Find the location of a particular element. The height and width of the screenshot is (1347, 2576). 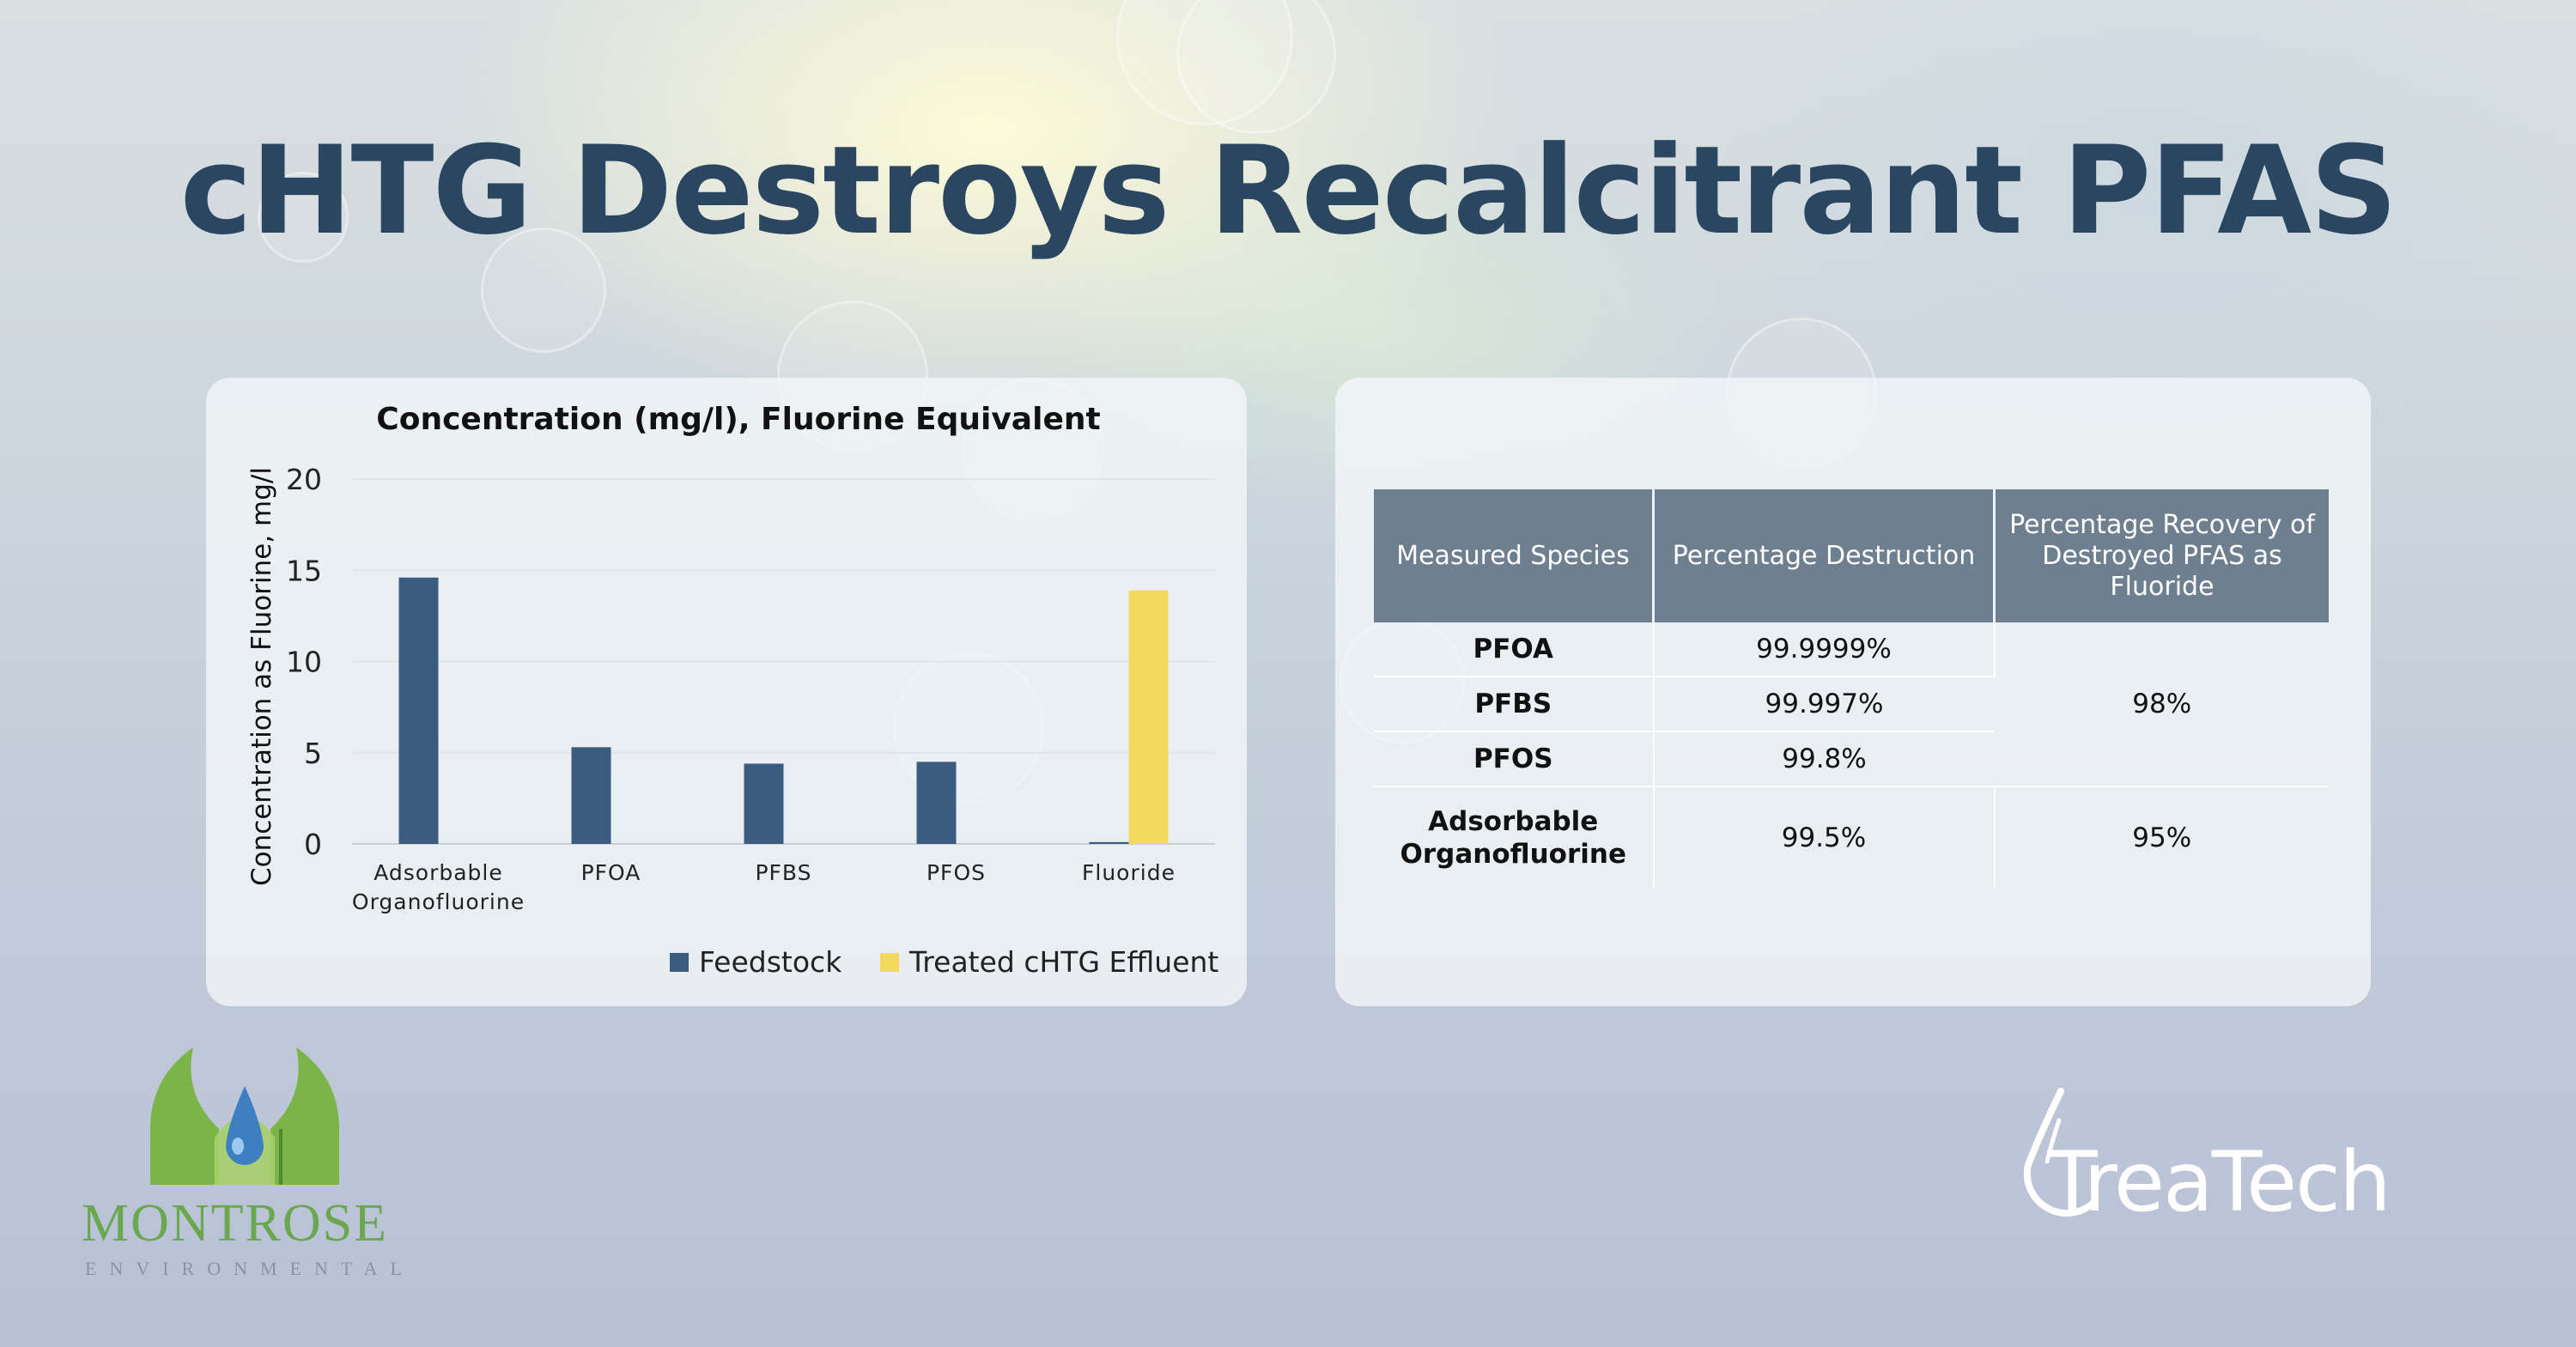

page-title: cHTG Destroys Recalcitrant PFAS is located at coordinates (1288, 191).